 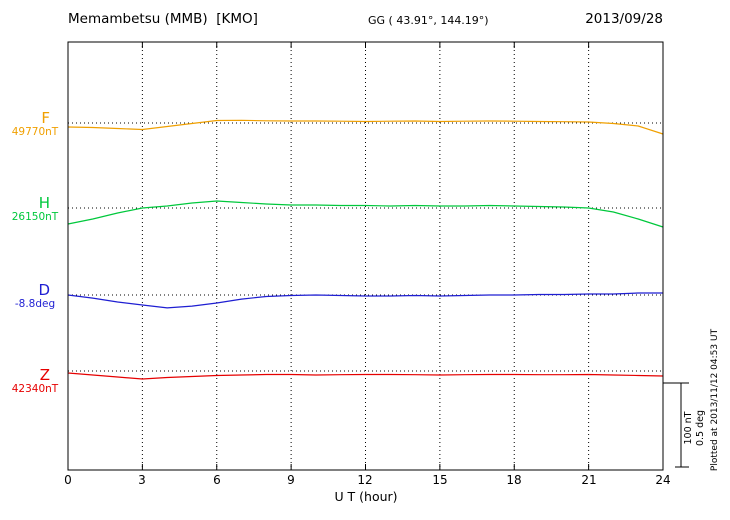 What do you see at coordinates (366, 496) in the screenshot?
I see `x-axis-title: U T (hour)` at bounding box center [366, 496].